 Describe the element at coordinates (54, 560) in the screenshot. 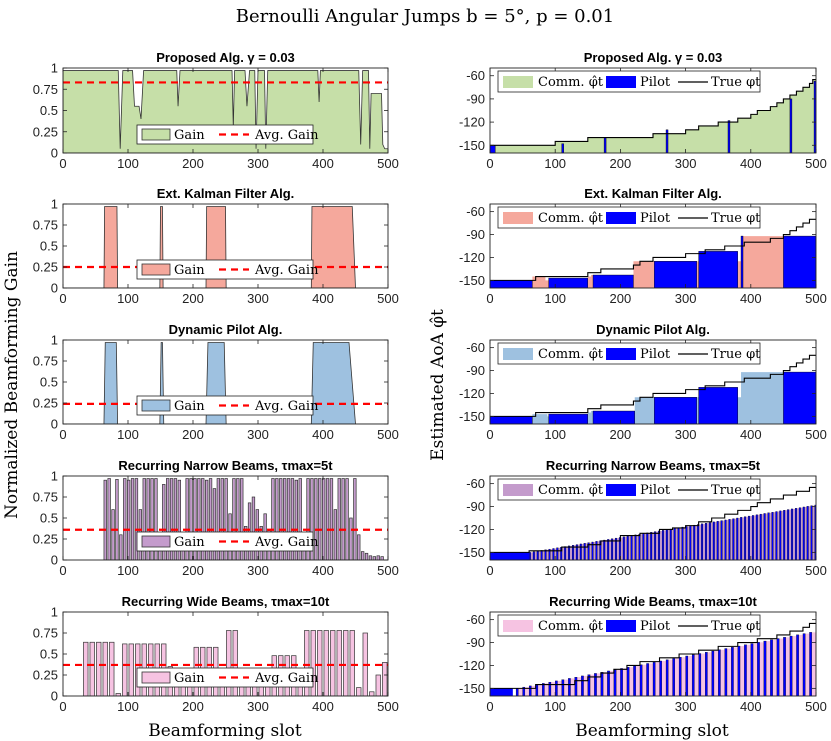

I see `y-tick-label: 0` at that location.